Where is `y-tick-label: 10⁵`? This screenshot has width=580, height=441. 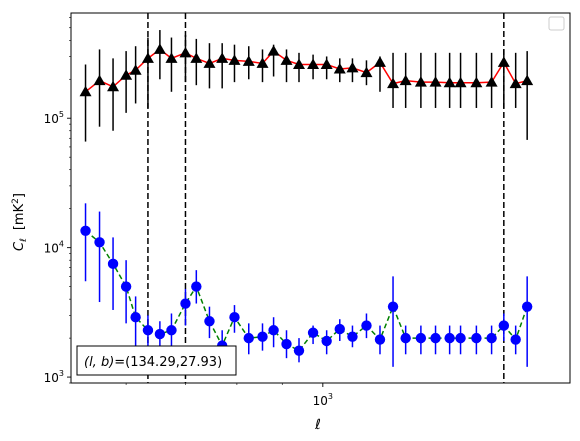 y-tick-label: 10⁵ is located at coordinates (54, 118).